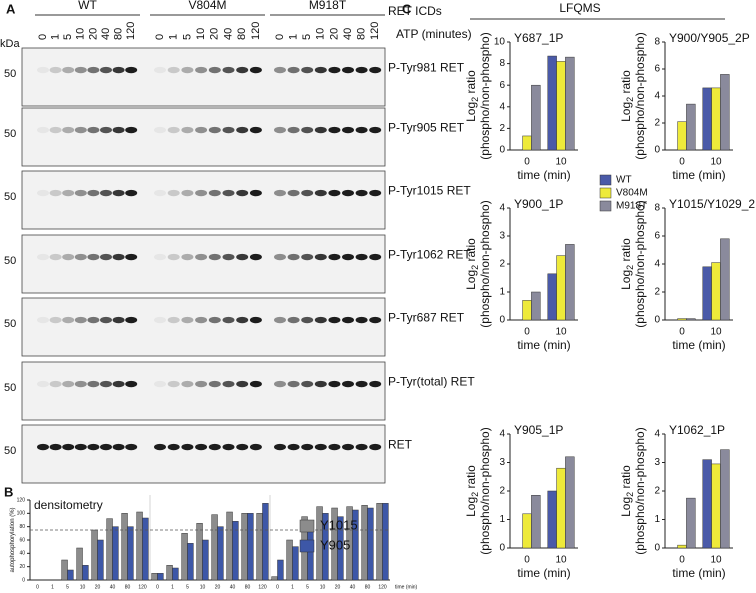 Image resolution: width=756 pixels, height=593 pixels. Describe the element at coordinates (334, 34) in the screenshot. I see `time-label: 20` at that location.